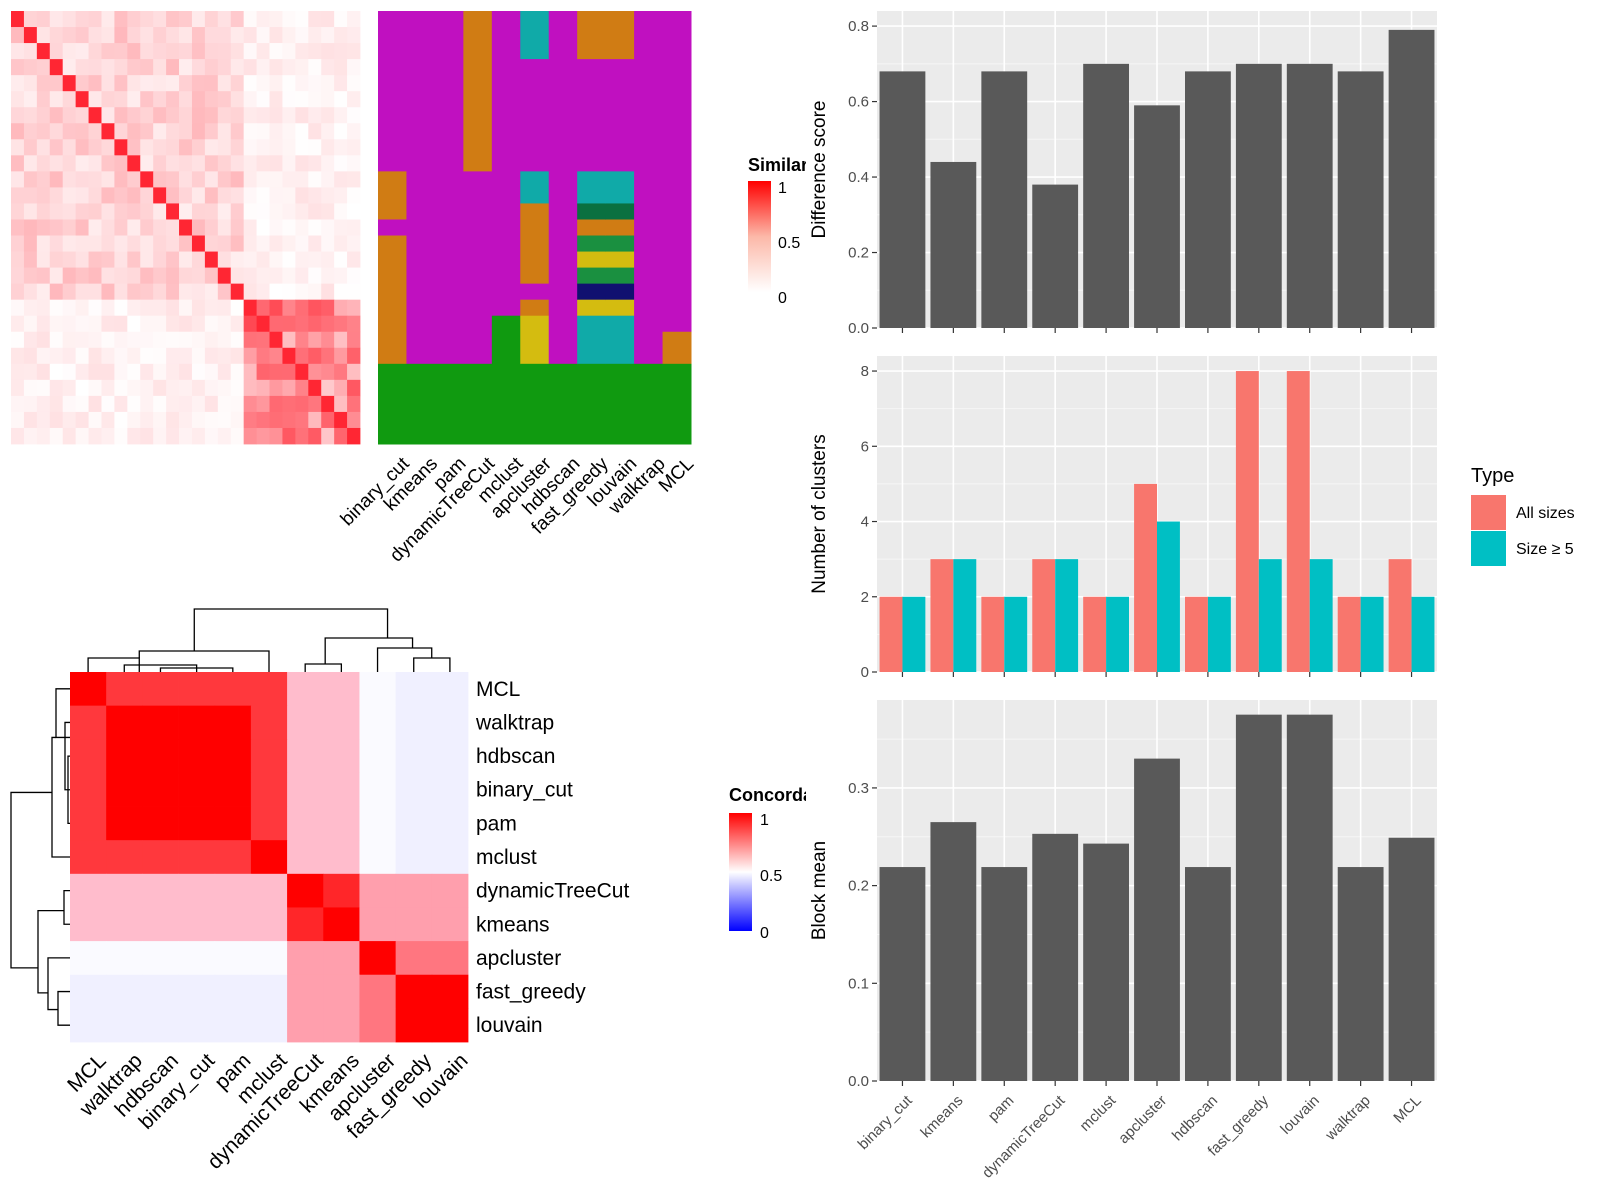 The image size is (1600, 1200). What do you see at coordinates (858, 983) in the screenshot?
I see `y-tick-label: 0.1` at bounding box center [858, 983].